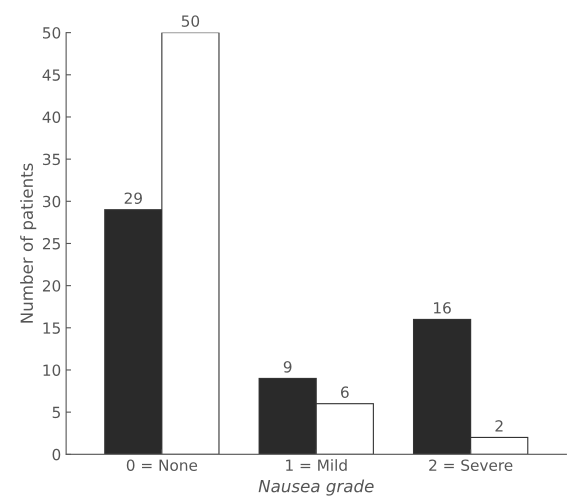 The image size is (575, 502). What do you see at coordinates (52, 370) in the screenshot?
I see `y-tick-label: 10` at bounding box center [52, 370].